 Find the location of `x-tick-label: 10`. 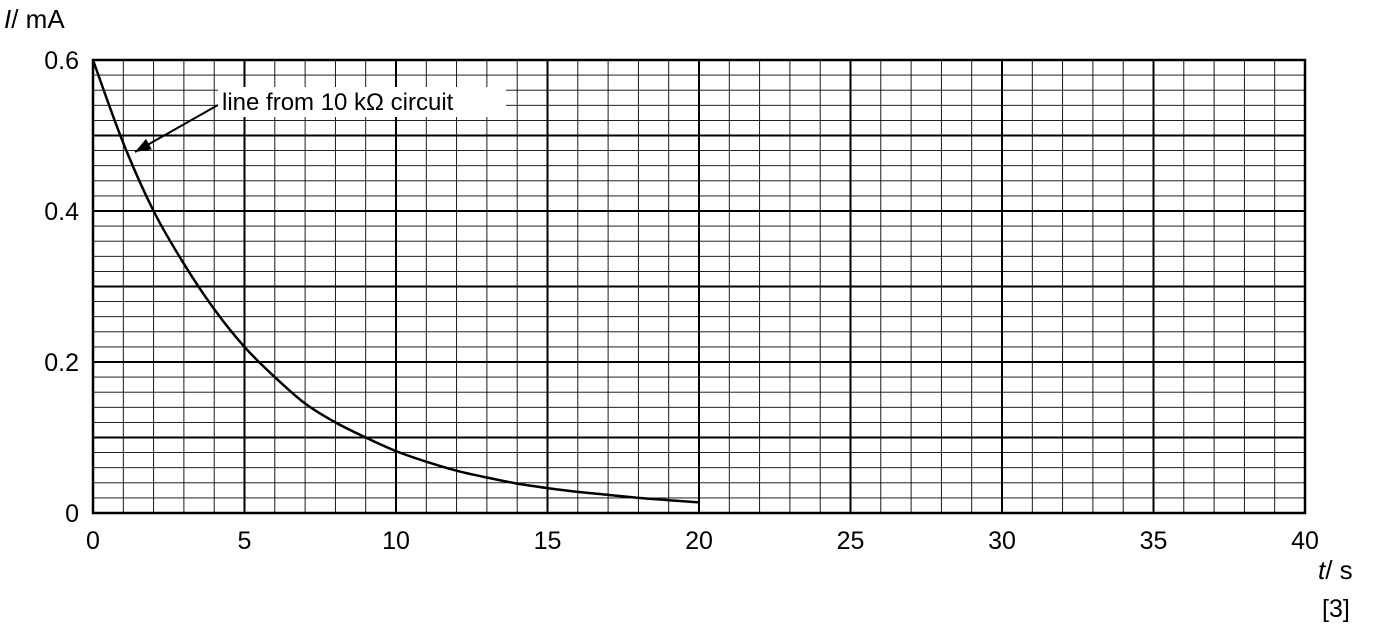

x-tick-label: 10 is located at coordinates (396, 541).